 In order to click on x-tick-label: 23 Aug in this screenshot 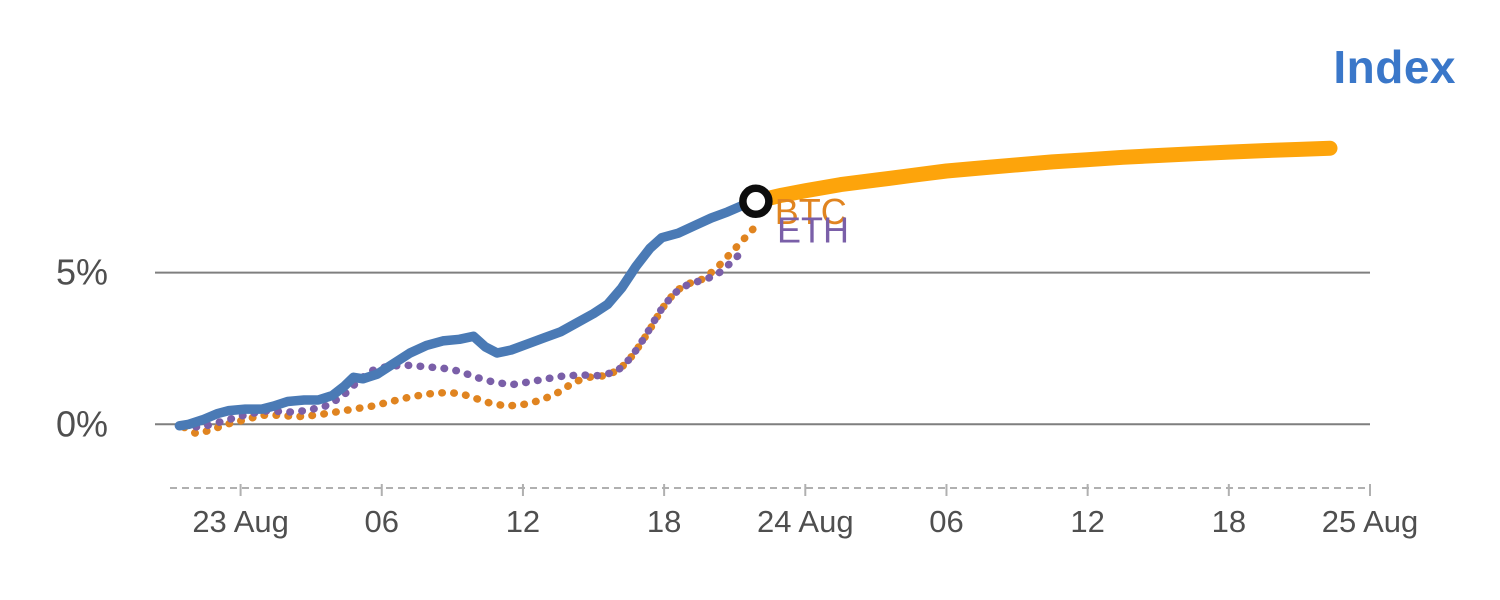, I will do `click(240, 521)`.